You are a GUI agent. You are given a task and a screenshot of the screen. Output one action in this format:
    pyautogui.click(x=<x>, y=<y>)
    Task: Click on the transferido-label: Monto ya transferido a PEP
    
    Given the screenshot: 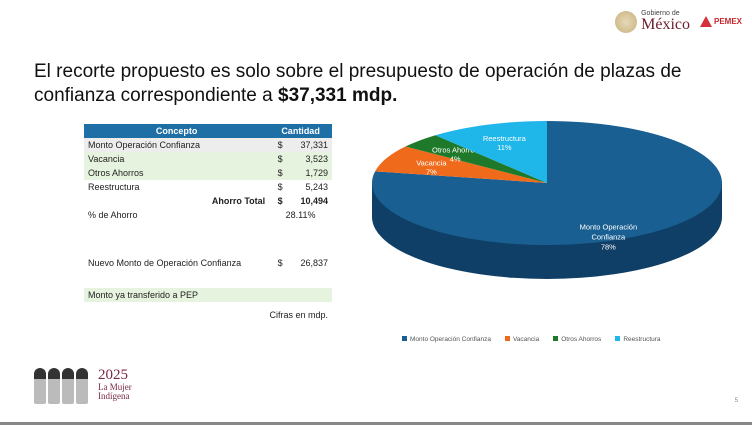 What is the action you would take?
    pyautogui.click(x=208, y=295)
    